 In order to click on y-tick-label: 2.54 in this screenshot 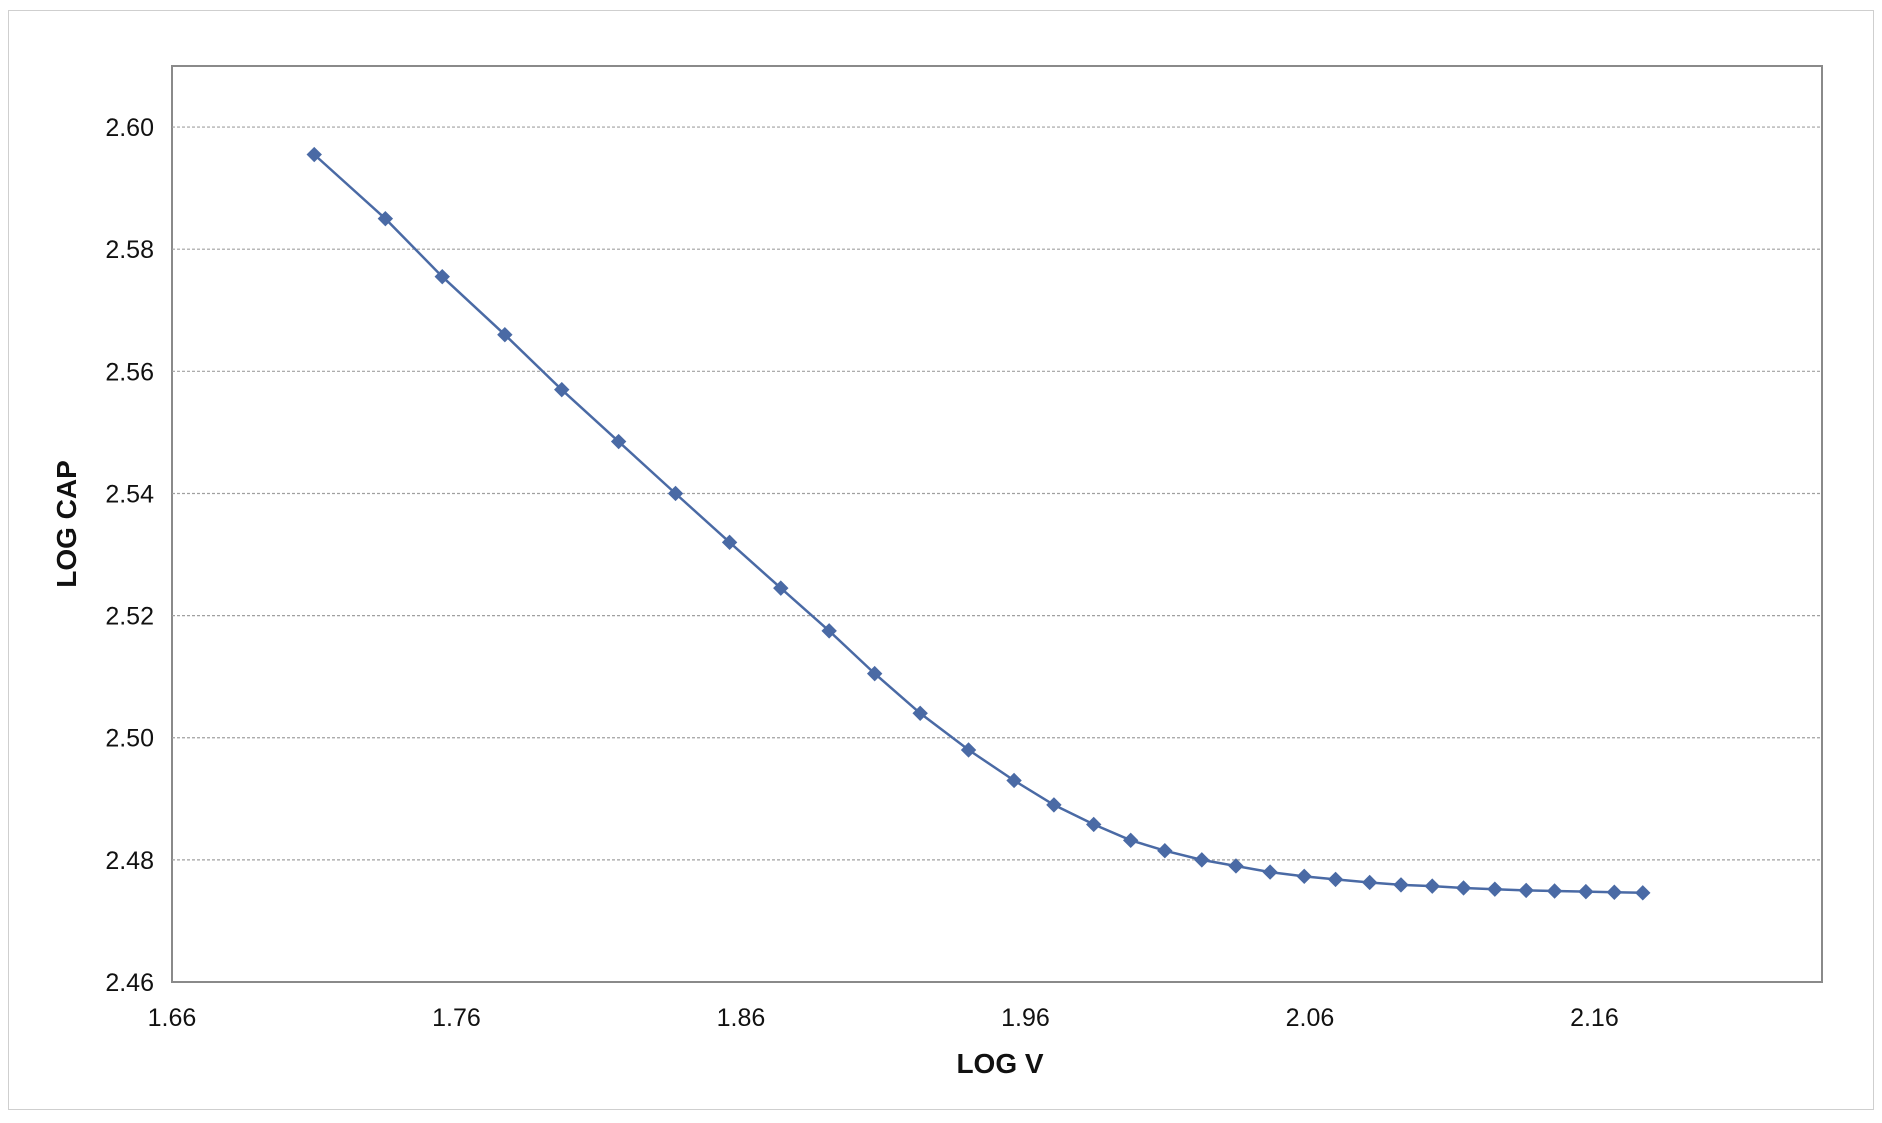, I will do `click(129, 494)`.